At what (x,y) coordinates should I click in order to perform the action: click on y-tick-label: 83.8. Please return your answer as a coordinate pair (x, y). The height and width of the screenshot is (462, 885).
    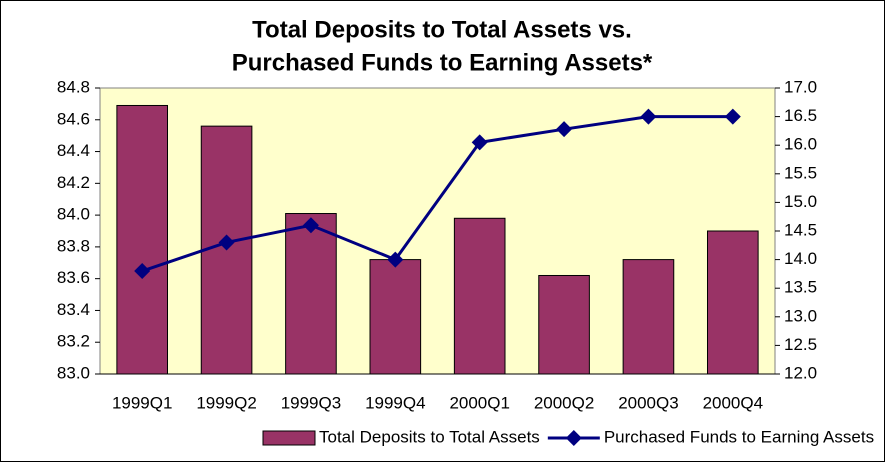
    Looking at the image, I should click on (73, 245).